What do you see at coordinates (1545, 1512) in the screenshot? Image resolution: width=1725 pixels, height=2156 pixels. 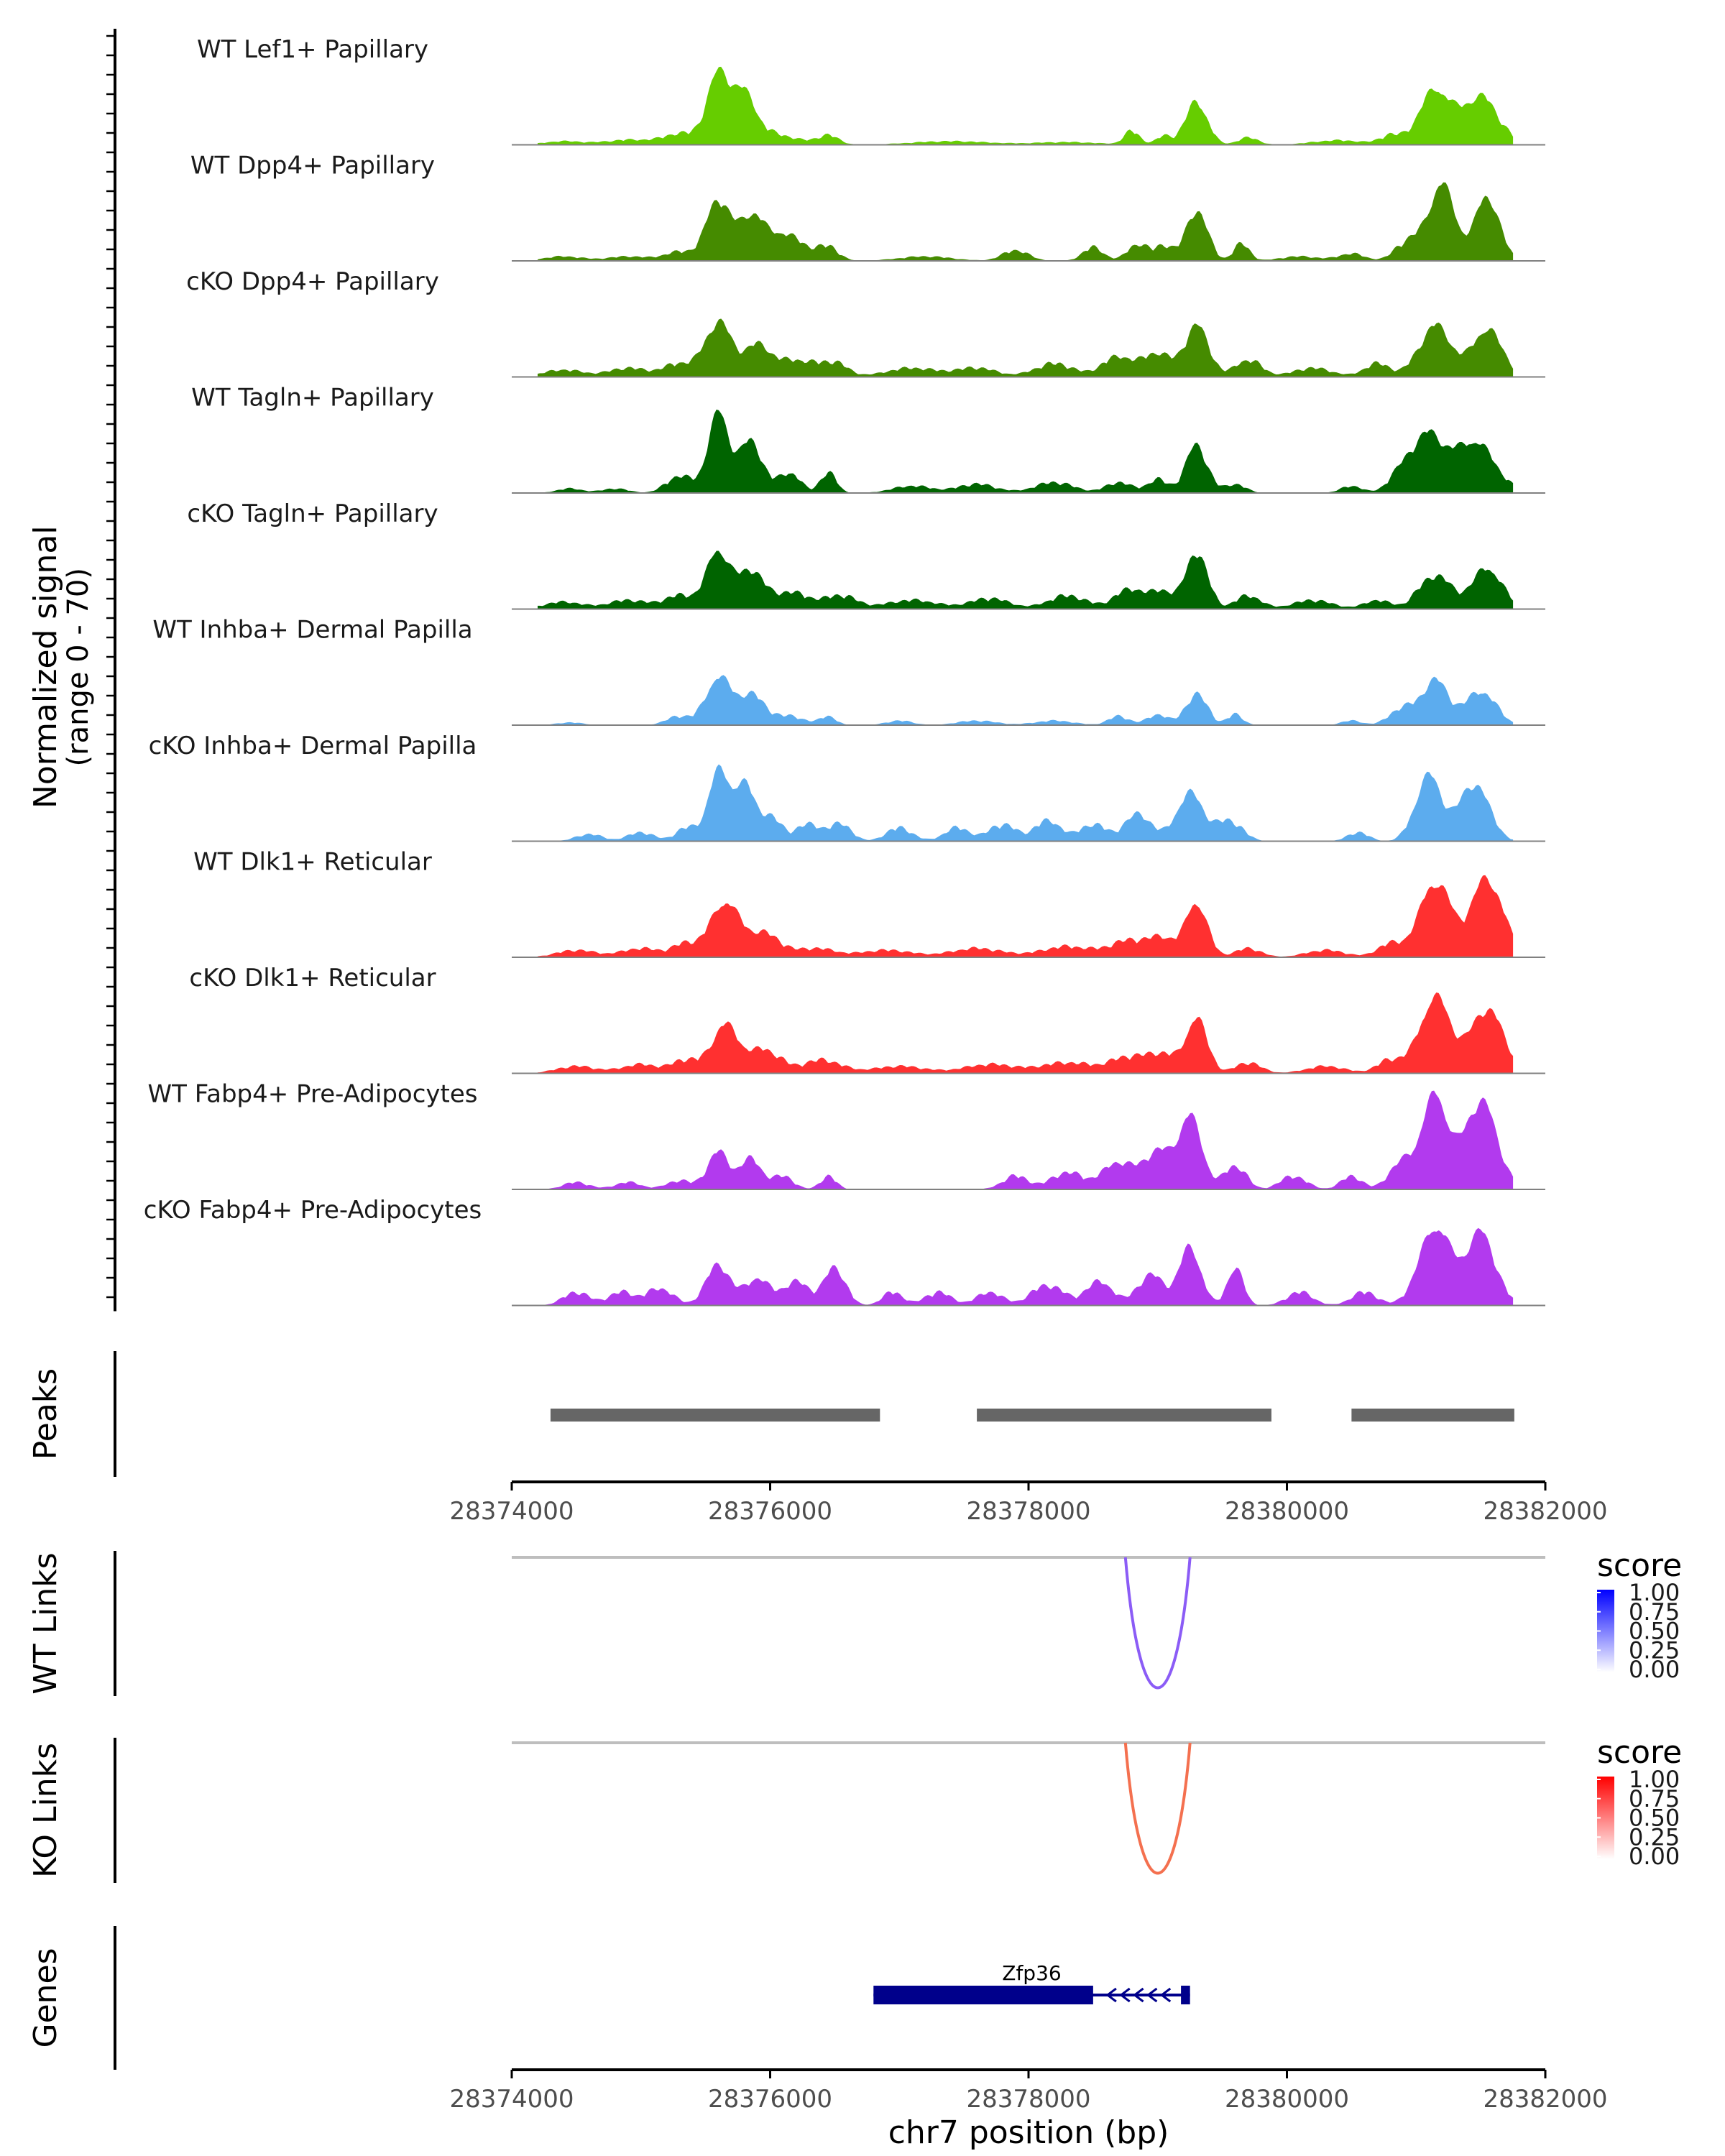 I see `peaks-x-tick-label: 28382000` at bounding box center [1545, 1512].